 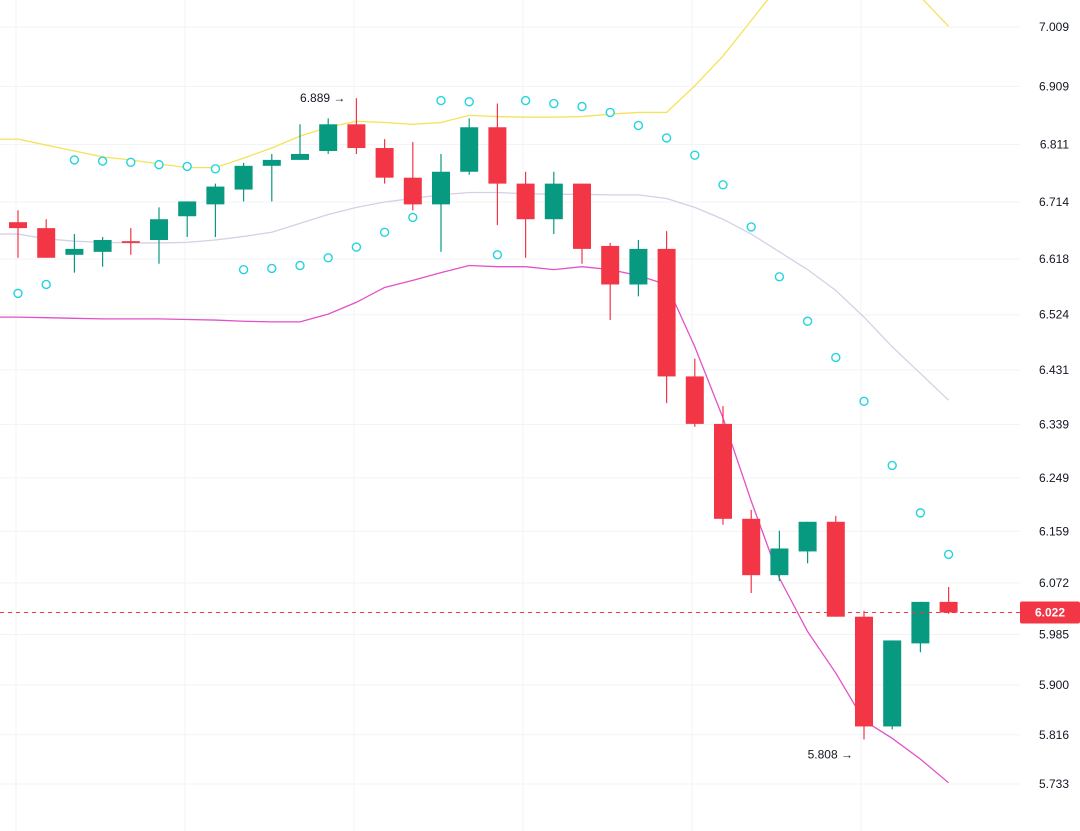 I want to click on extreme-price-label: 6.889 →, so click(x=322, y=98).